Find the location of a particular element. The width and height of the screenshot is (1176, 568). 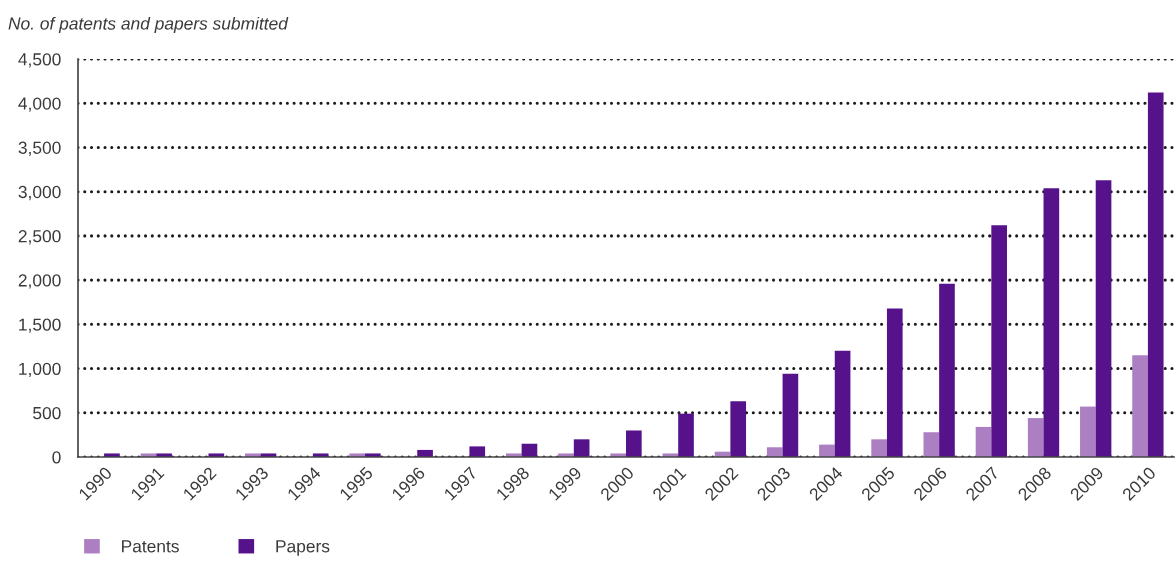

legend-label: Papers is located at coordinates (303, 548).